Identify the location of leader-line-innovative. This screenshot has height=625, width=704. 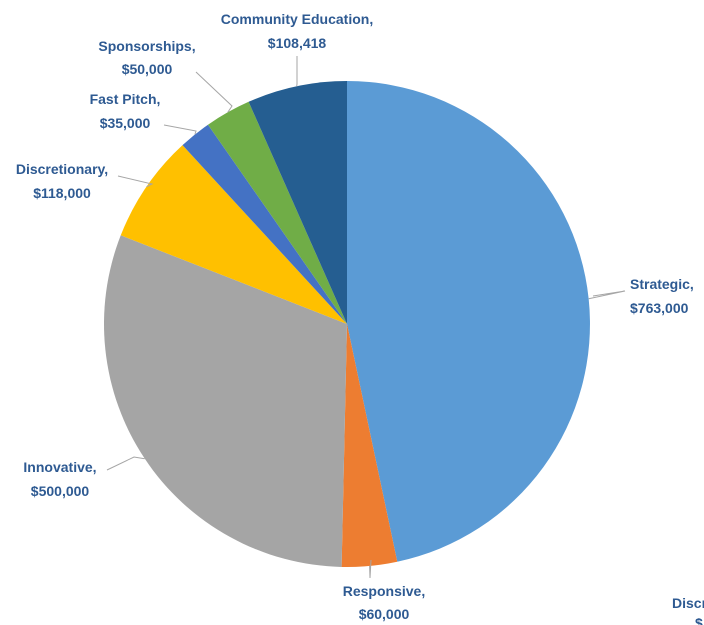
(125, 463).